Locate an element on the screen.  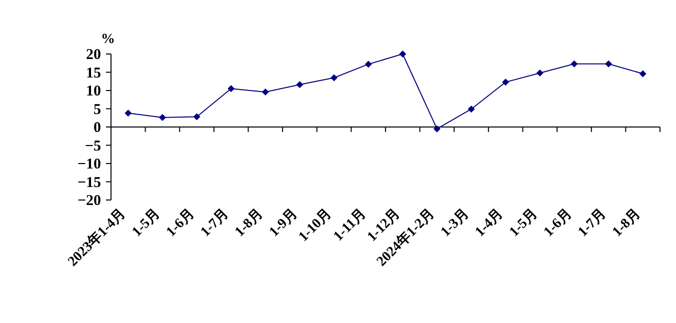
y-tick-label: −5 is located at coordinates (92, 146).